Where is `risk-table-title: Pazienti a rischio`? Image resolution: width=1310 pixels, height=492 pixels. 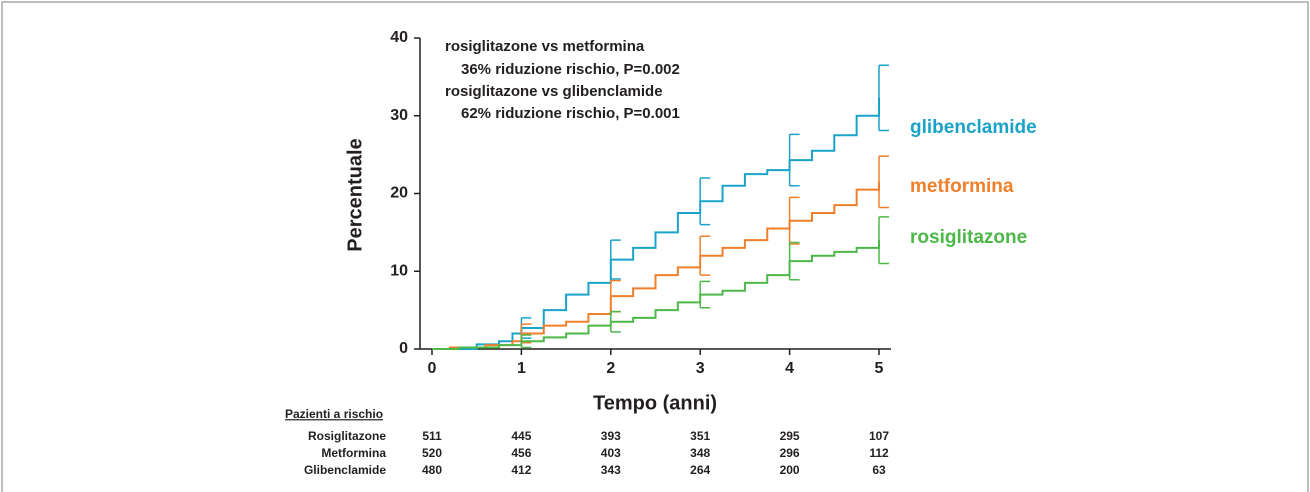 risk-table-title: Pazienti a rischio is located at coordinates (334, 414).